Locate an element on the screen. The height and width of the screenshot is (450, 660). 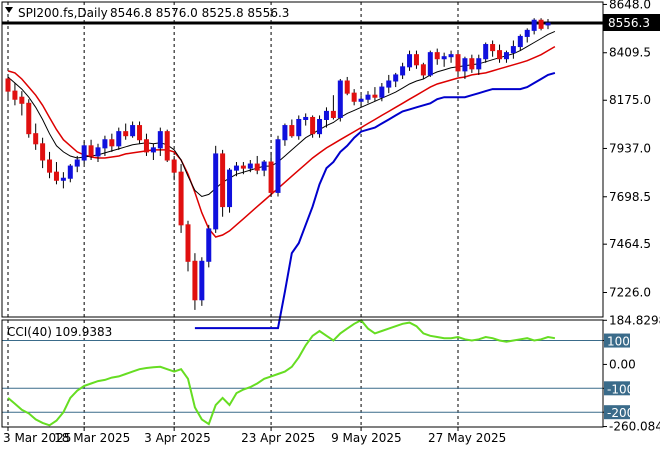
dropdown-triangle-icon is located at coordinates (9, 10).